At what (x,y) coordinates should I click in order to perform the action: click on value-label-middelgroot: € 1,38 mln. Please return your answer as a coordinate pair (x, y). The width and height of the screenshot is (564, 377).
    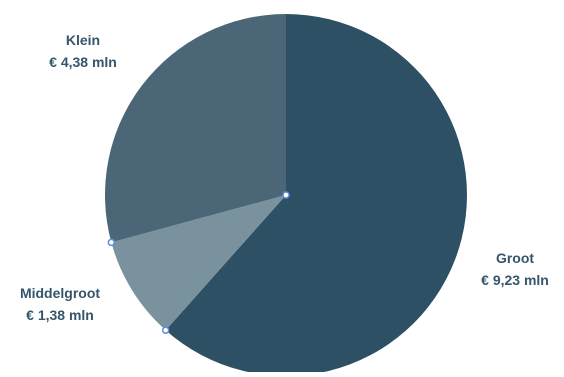
    Looking at the image, I should click on (60, 315).